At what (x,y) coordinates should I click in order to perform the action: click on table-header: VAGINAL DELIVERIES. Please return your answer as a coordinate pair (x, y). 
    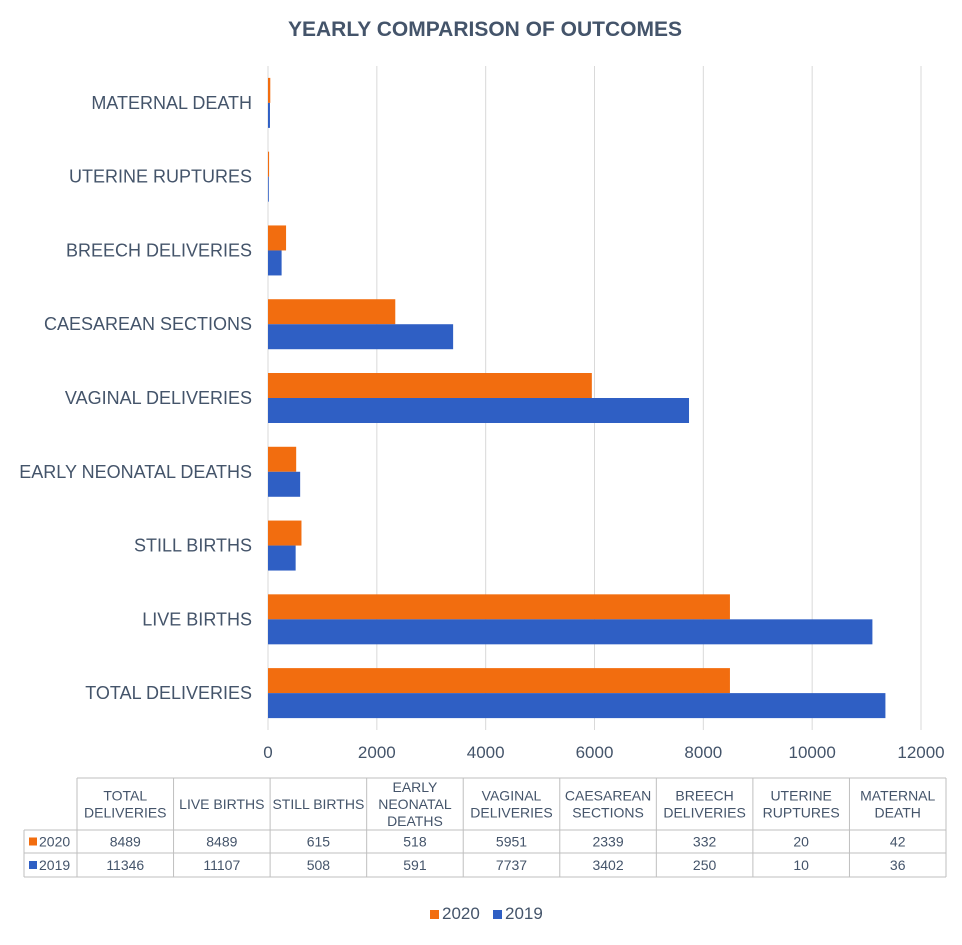
    Looking at the image, I should click on (511, 804).